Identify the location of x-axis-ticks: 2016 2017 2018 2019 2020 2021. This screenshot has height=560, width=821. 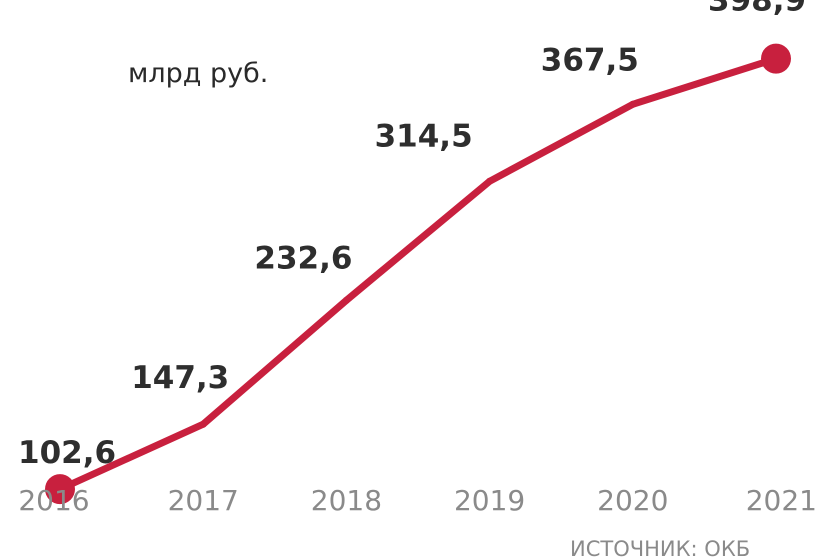
(417, 500).